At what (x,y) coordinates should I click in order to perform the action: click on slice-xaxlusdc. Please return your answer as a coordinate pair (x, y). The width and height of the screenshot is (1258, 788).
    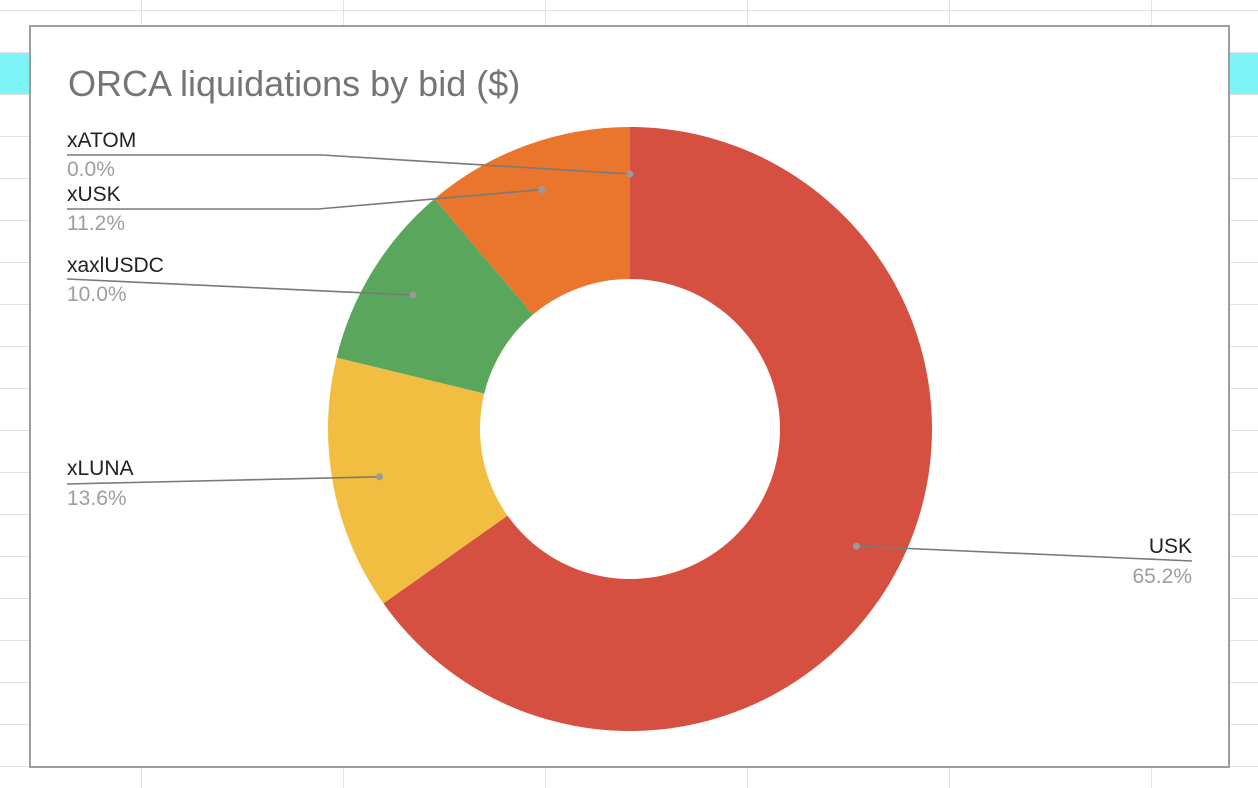
    Looking at the image, I should click on (434, 296).